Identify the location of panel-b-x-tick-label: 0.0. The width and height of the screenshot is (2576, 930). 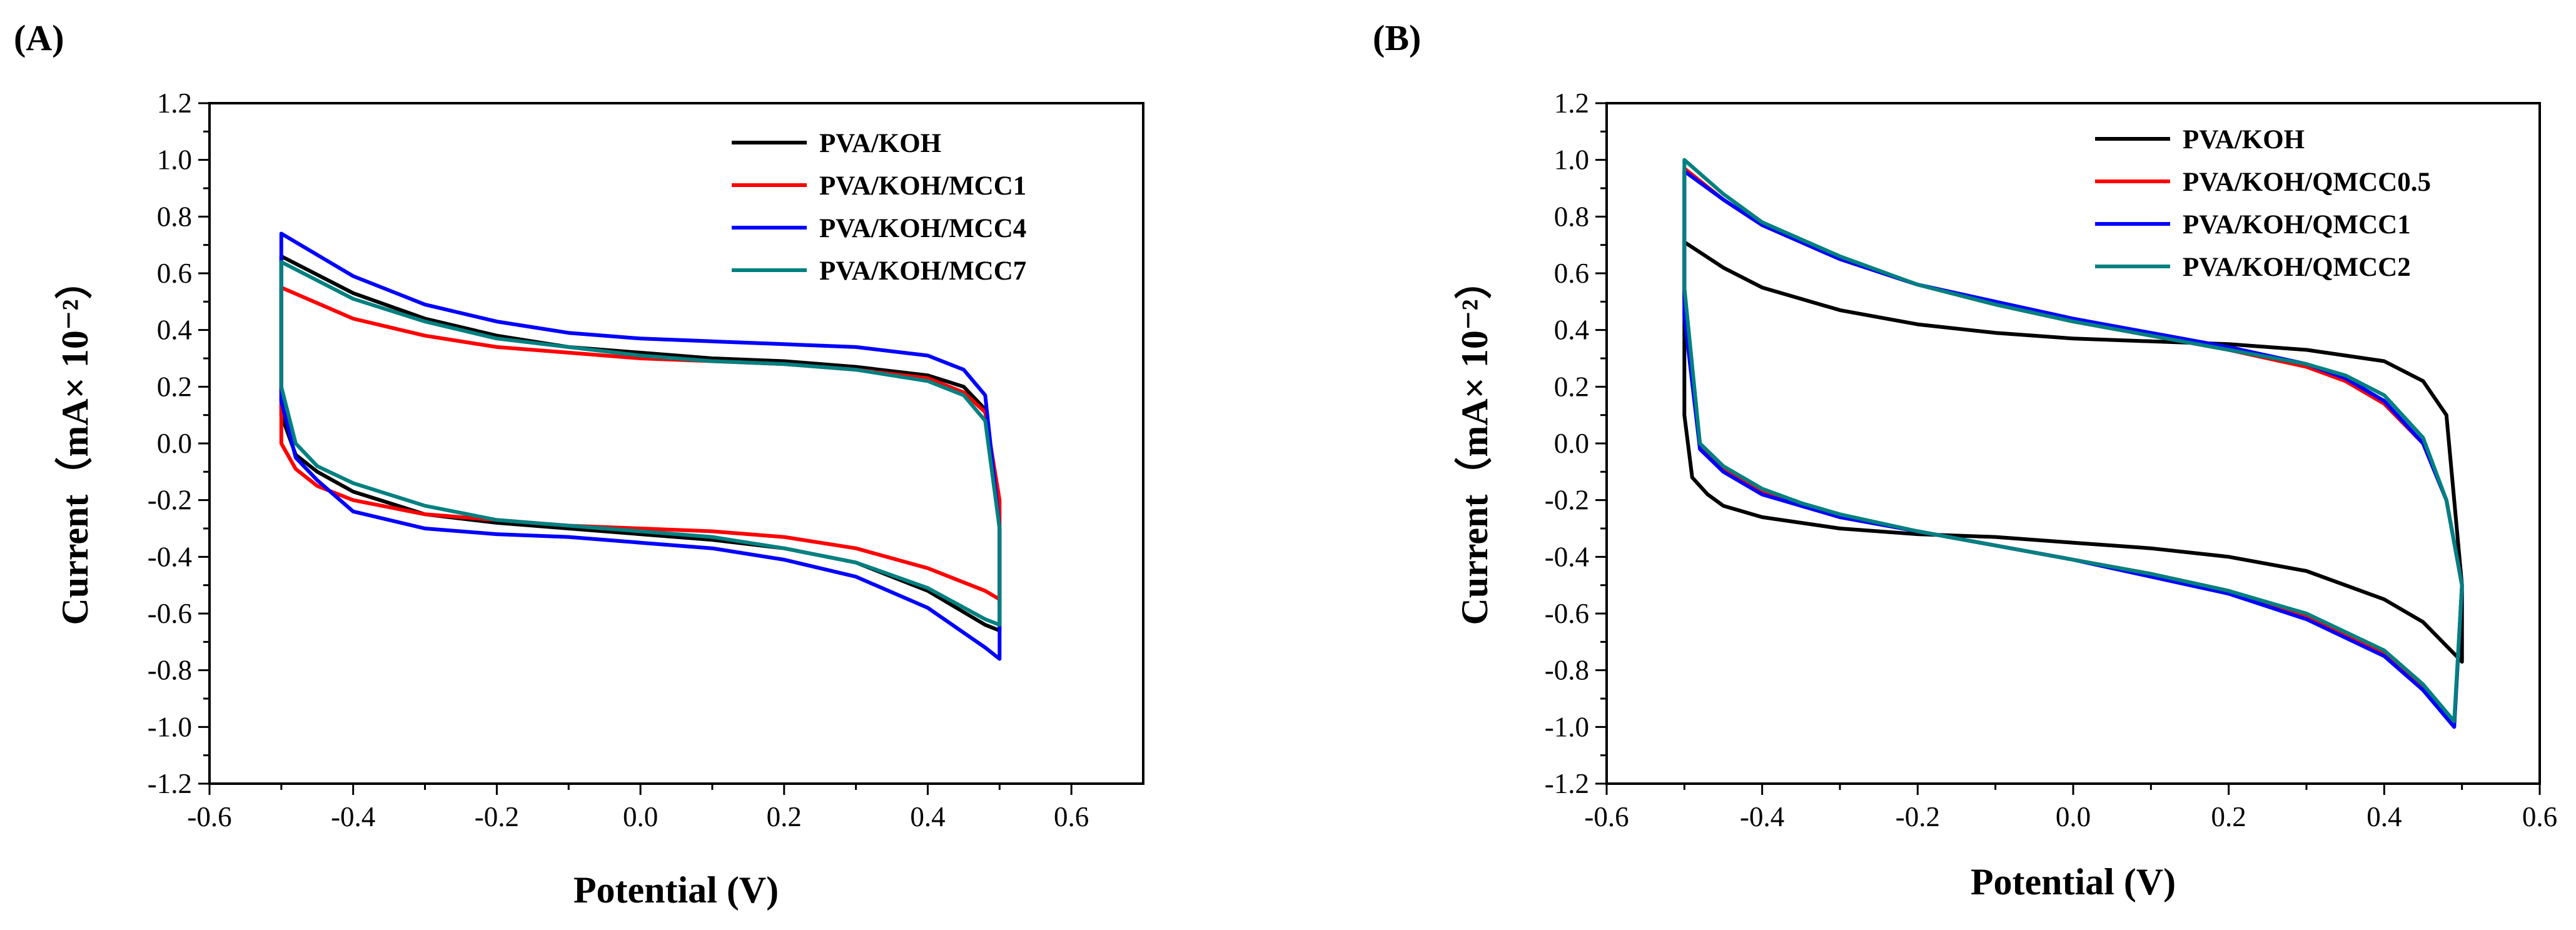
(2073, 816).